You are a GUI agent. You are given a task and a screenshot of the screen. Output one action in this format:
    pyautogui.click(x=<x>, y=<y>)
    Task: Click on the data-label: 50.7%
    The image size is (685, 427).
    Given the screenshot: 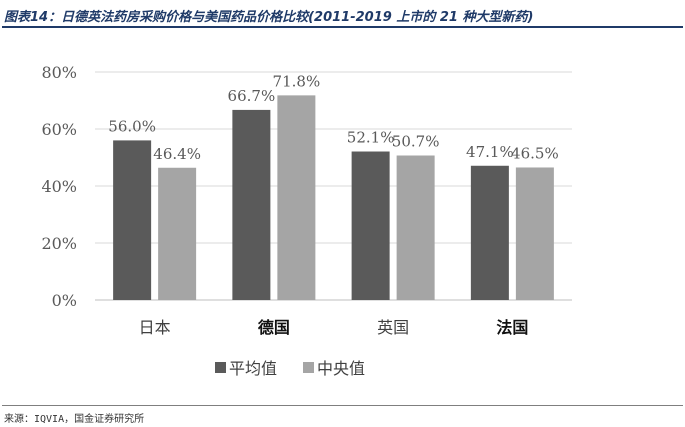 What is the action you would take?
    pyautogui.click(x=416, y=142)
    